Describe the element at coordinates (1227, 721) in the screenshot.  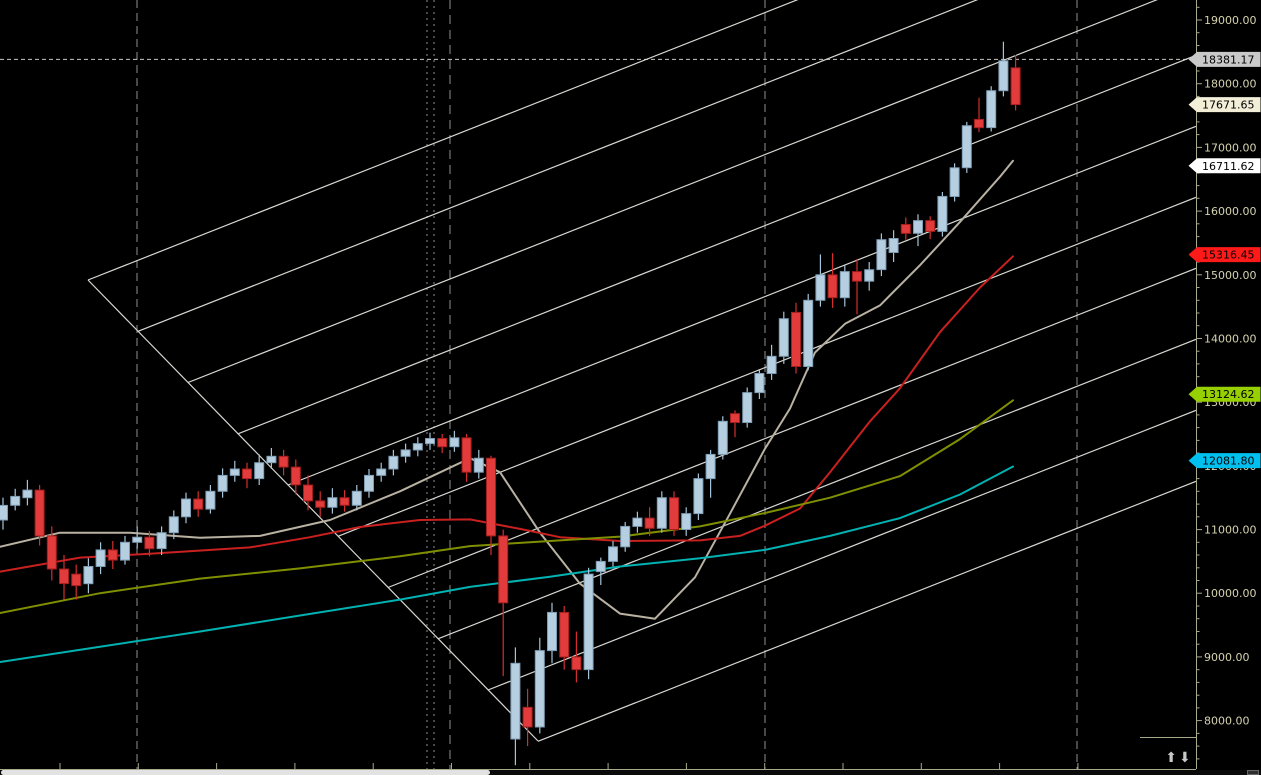
I see `price-axis-label: 8000.00` at that location.